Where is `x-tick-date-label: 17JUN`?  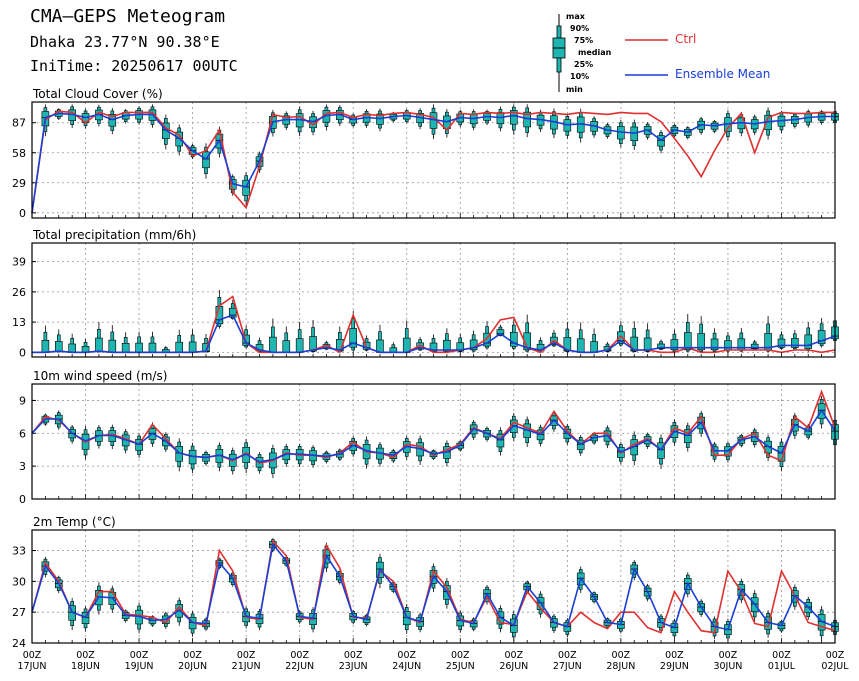
x-tick-date-label: 17JUN is located at coordinates (32, 666).